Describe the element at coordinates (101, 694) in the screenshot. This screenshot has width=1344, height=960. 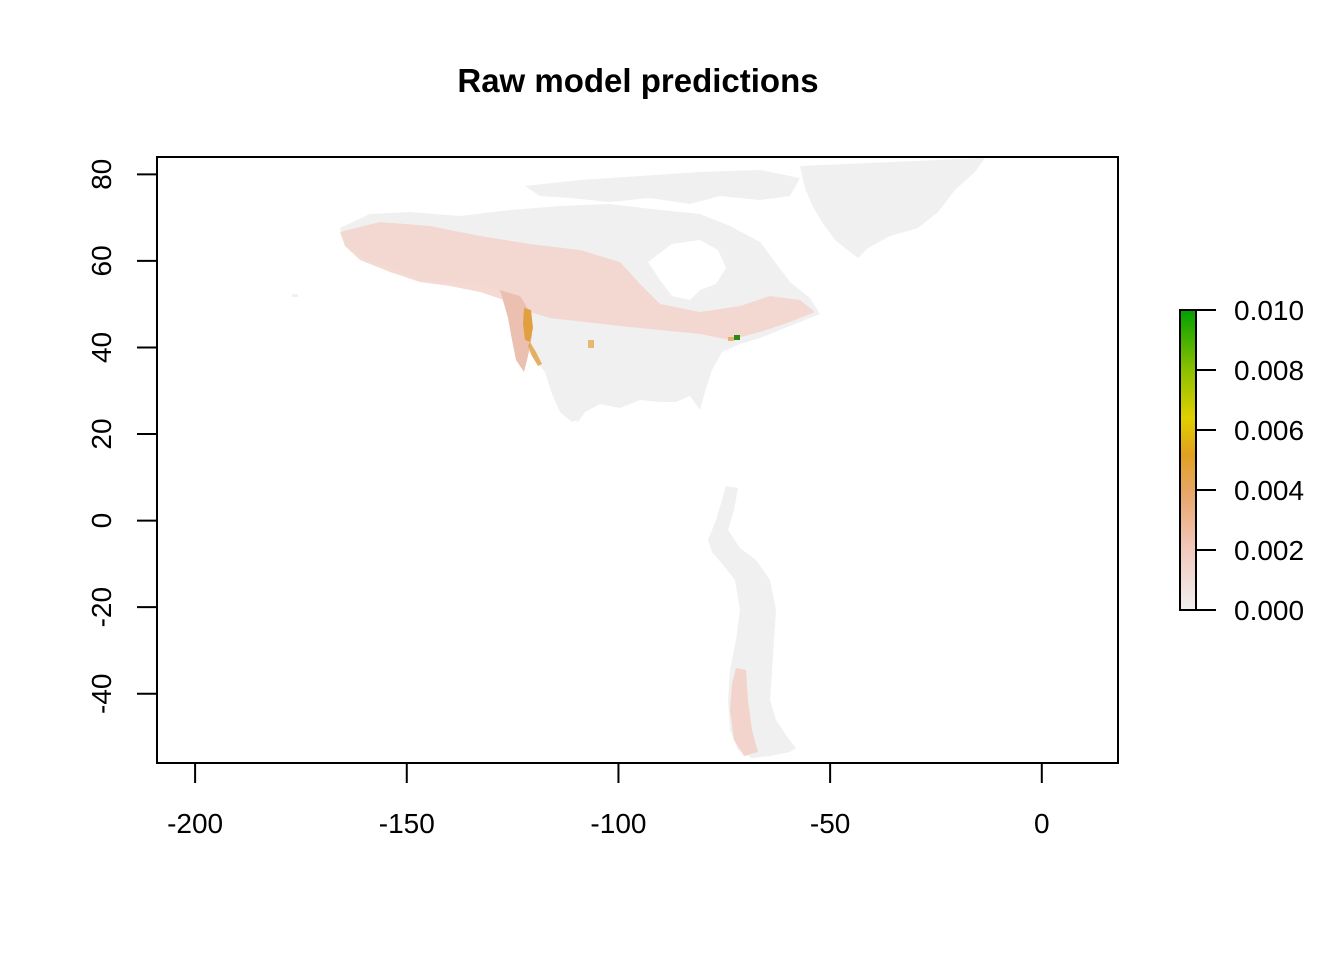
I see `y-tick-label: -40` at that location.